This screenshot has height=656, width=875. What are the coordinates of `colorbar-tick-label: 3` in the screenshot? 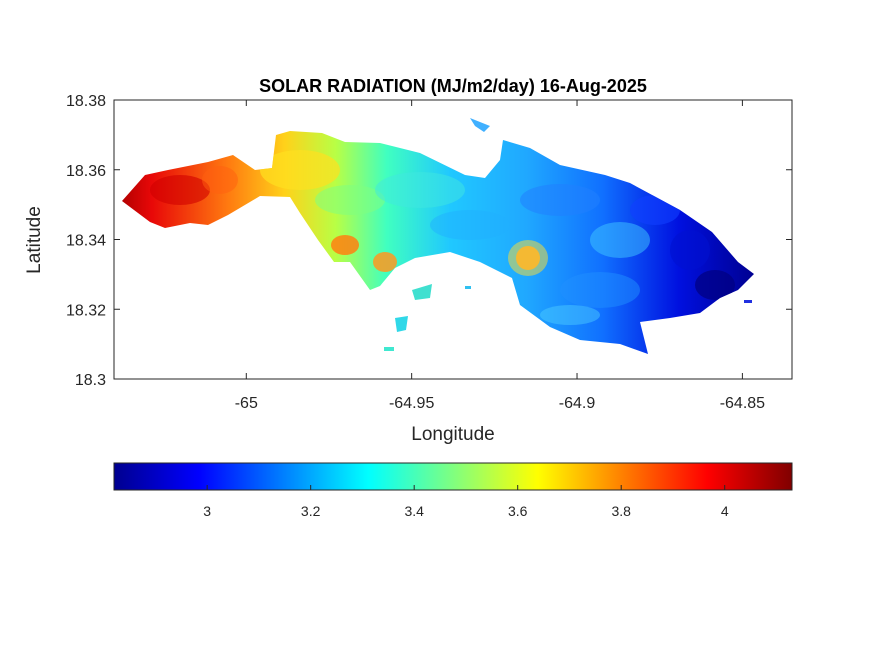 It's located at (207, 511).